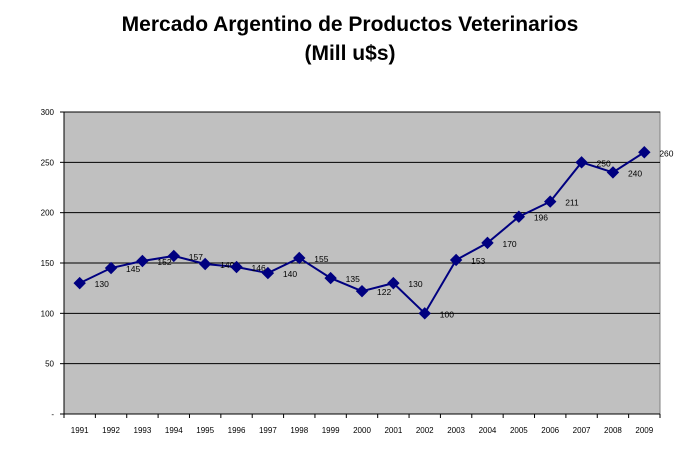  Describe the element at coordinates (488, 430) in the screenshot. I see `x-tick-label: 2004` at that location.